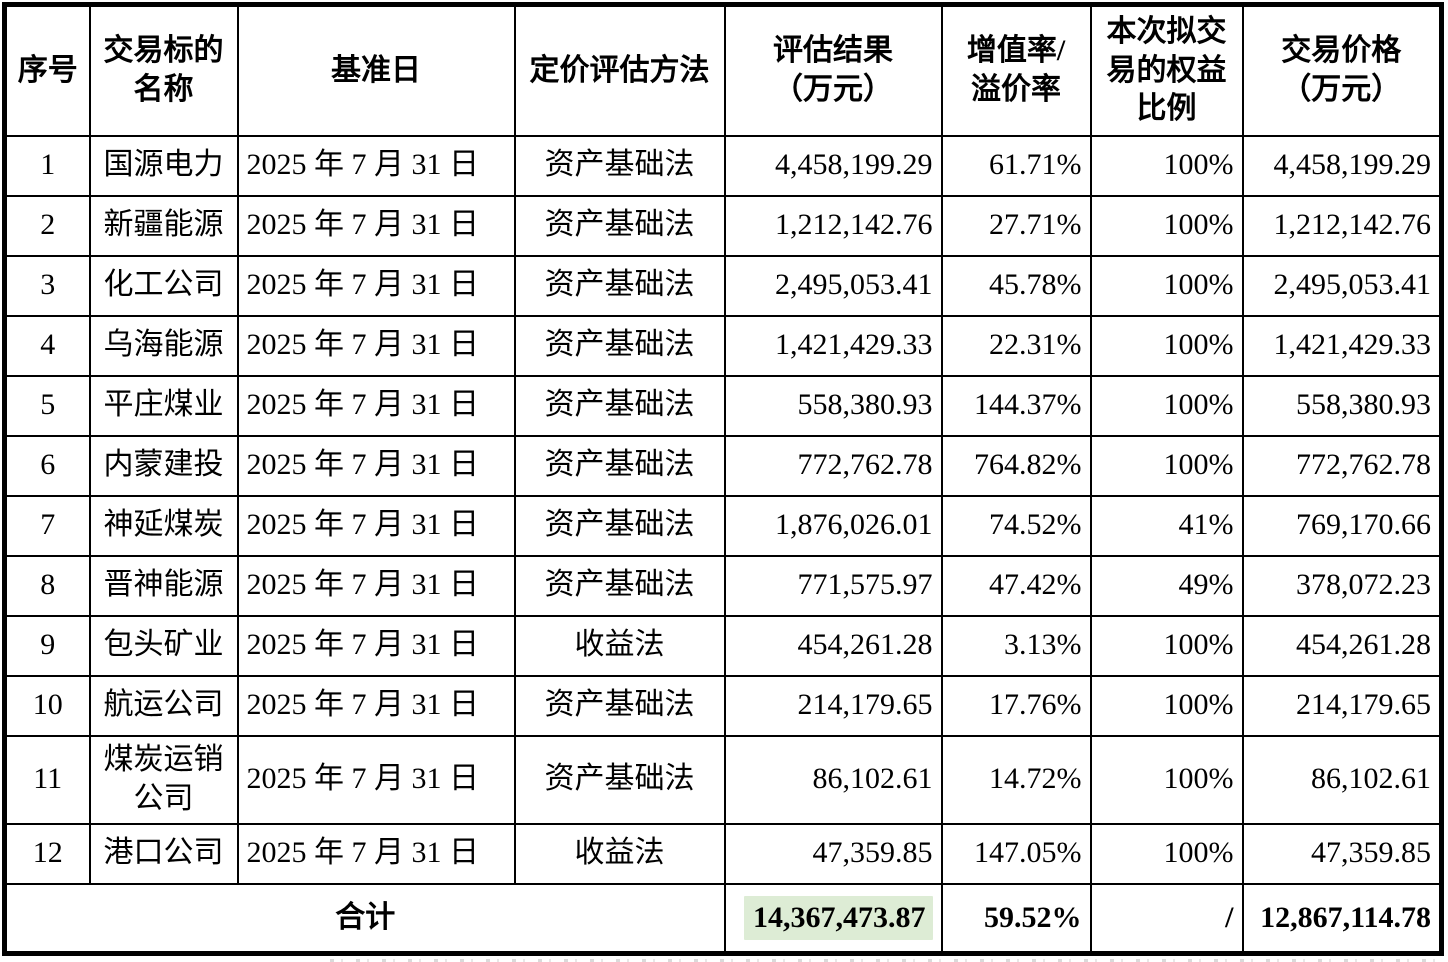 This screenshot has width=1448, height=962. I want to click on cell-price: 86,102.61, so click(1342, 779).